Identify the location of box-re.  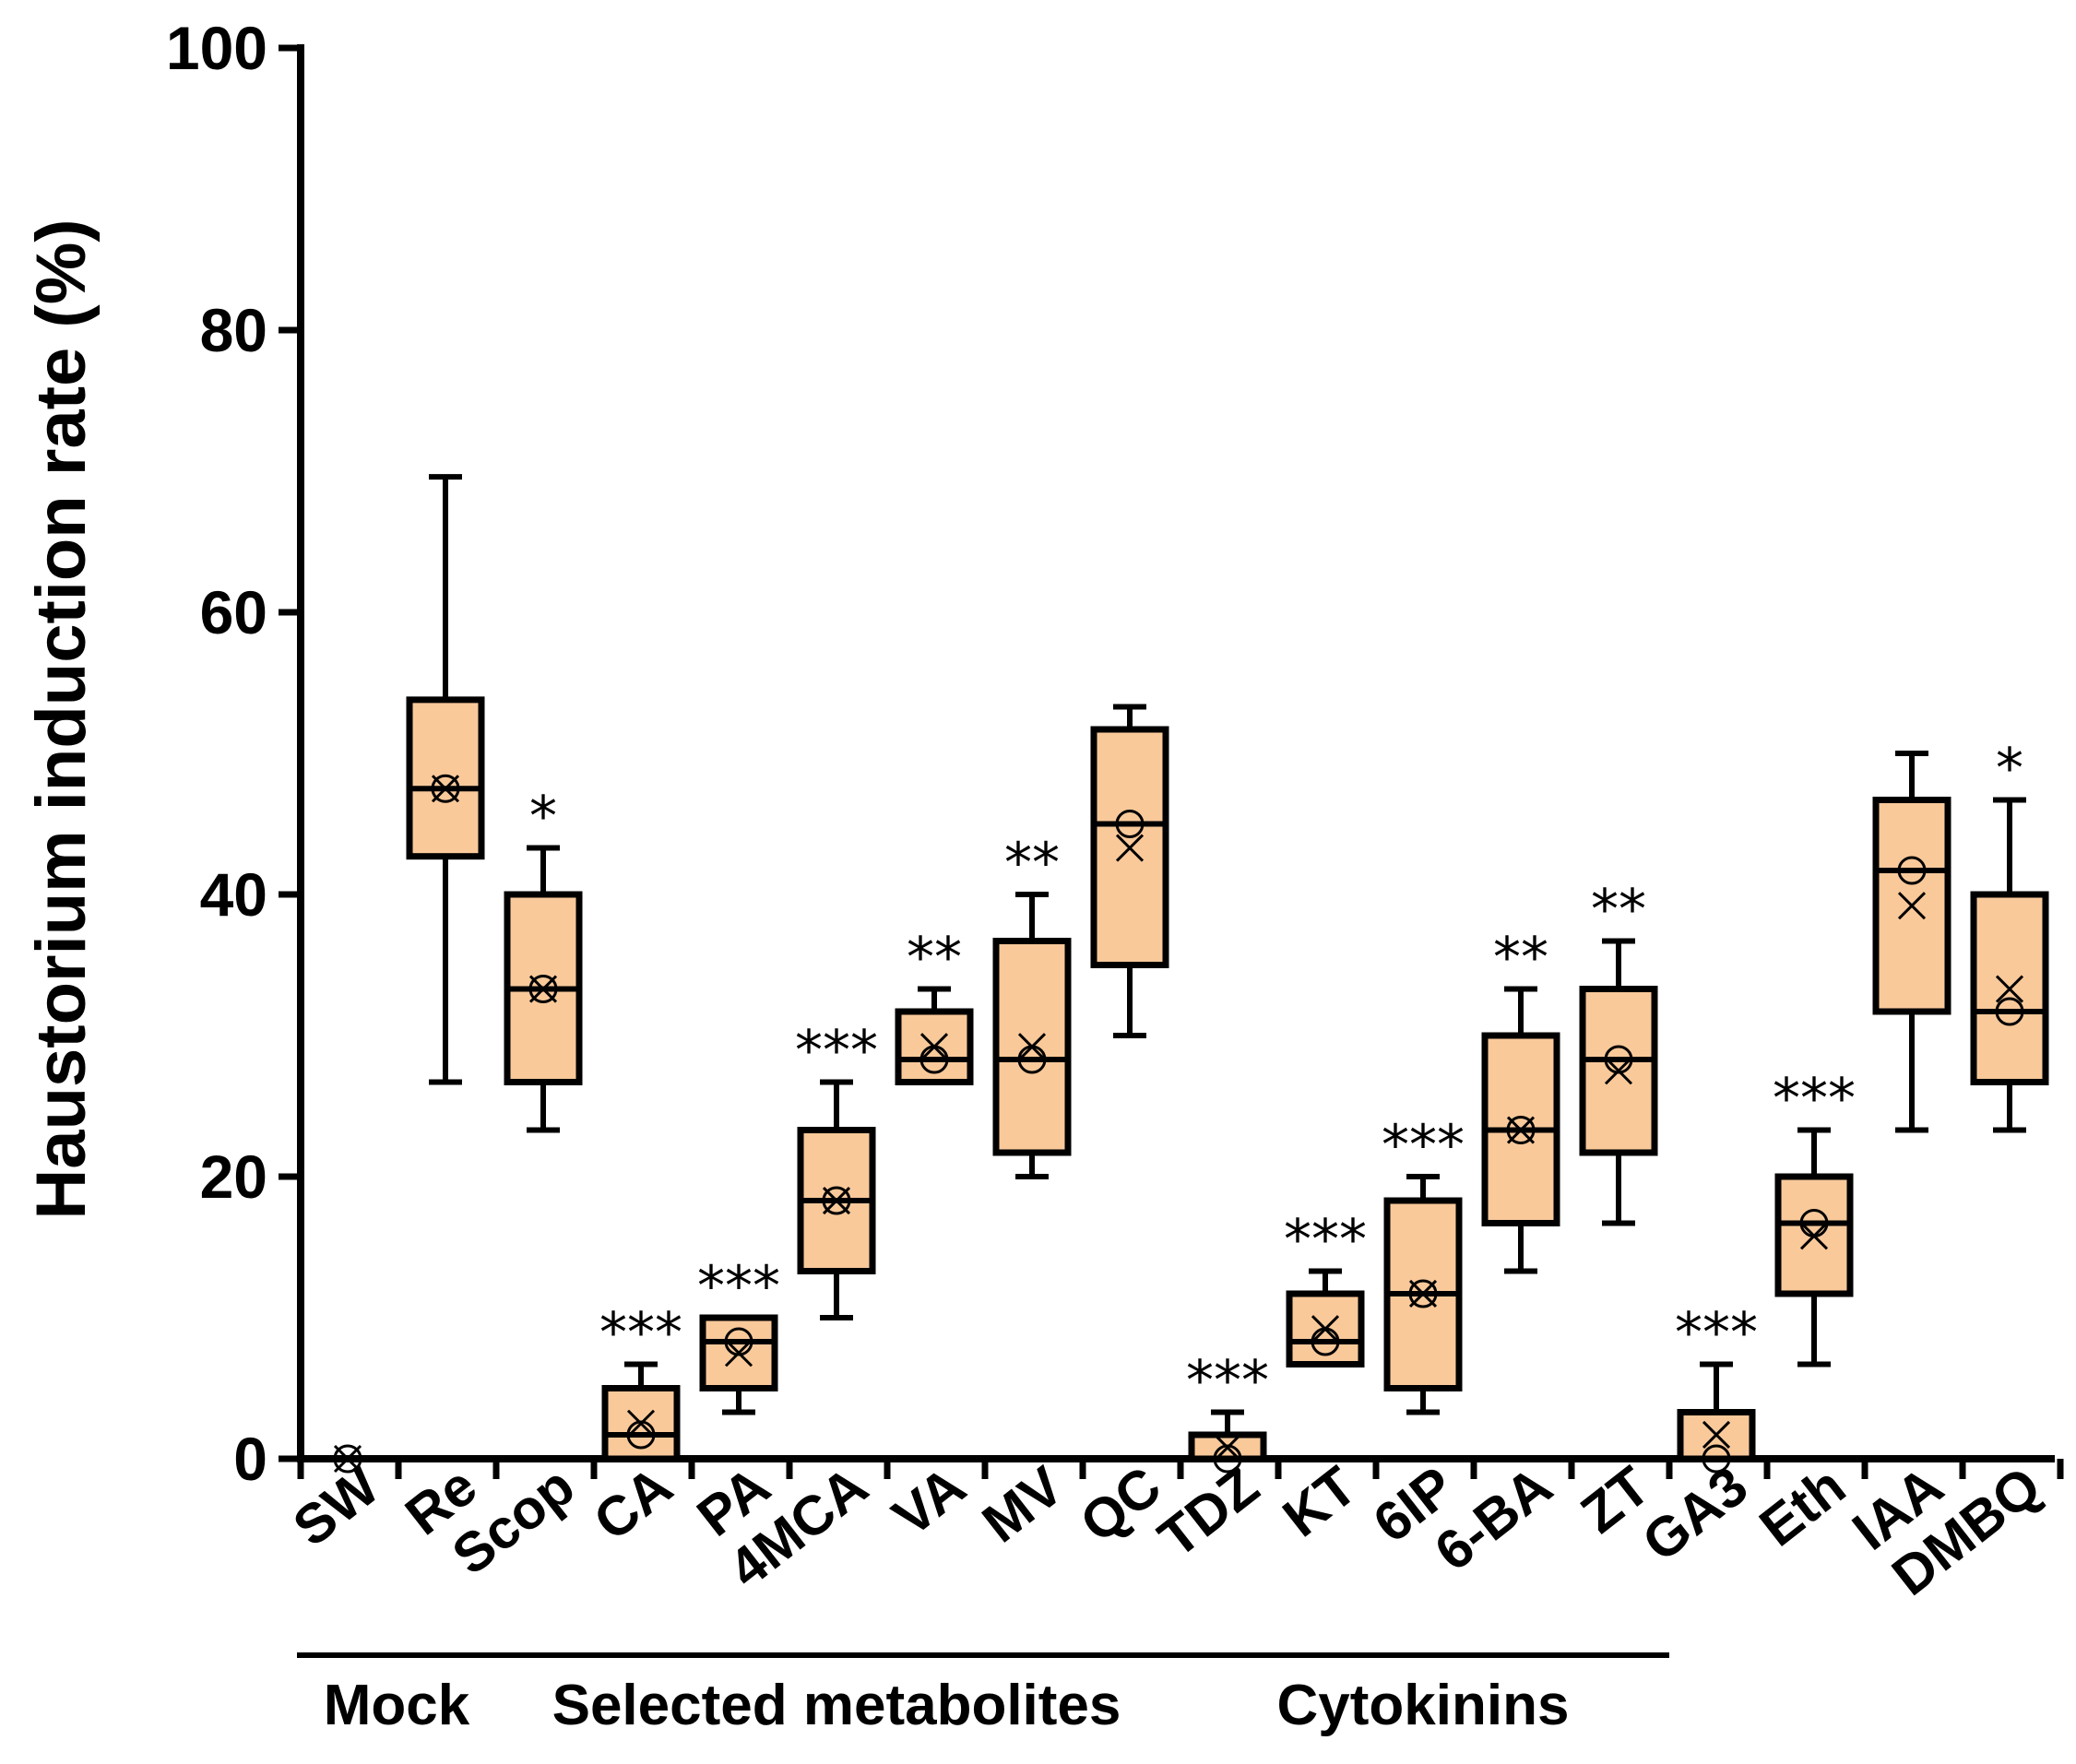
(446, 779).